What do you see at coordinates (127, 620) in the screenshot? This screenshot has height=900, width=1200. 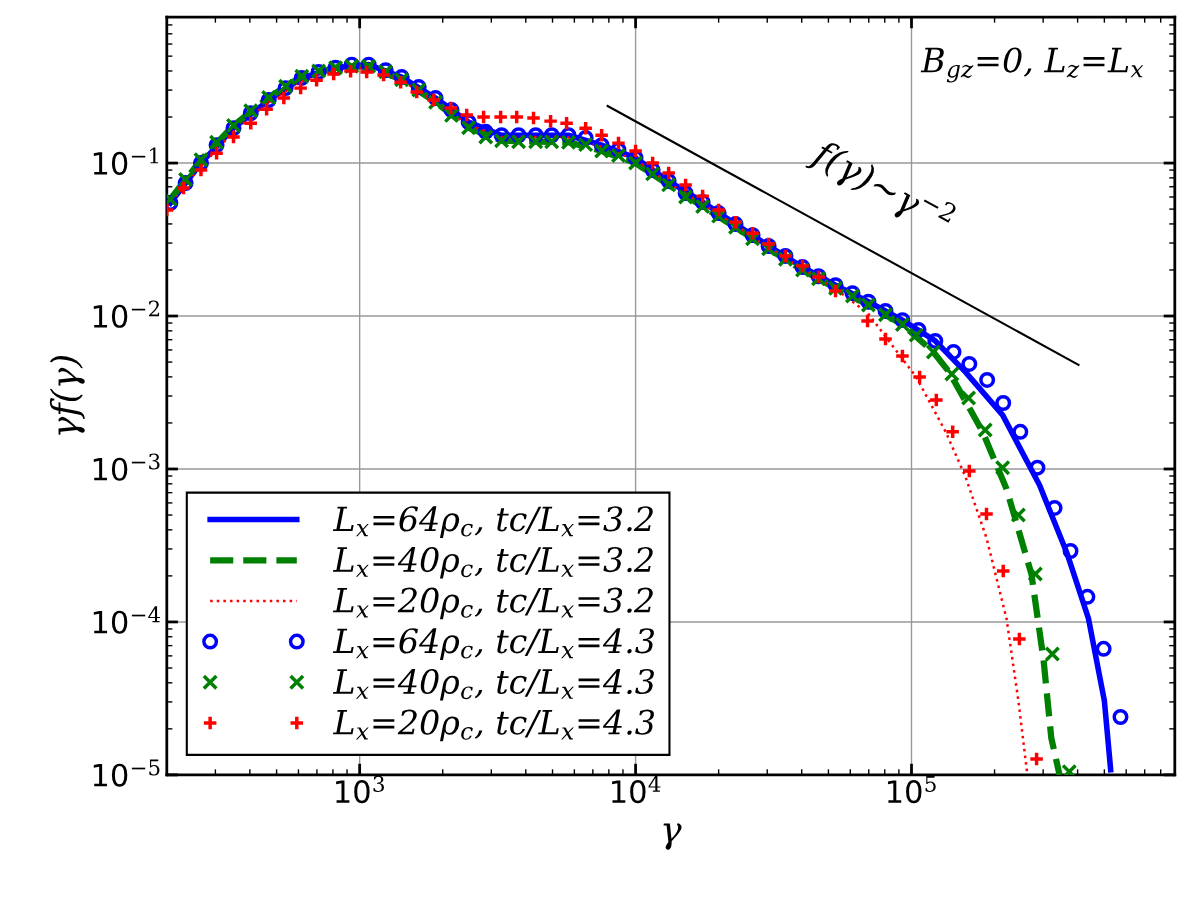 I see `y-tick-label: 10$^{−4}$` at bounding box center [127, 620].